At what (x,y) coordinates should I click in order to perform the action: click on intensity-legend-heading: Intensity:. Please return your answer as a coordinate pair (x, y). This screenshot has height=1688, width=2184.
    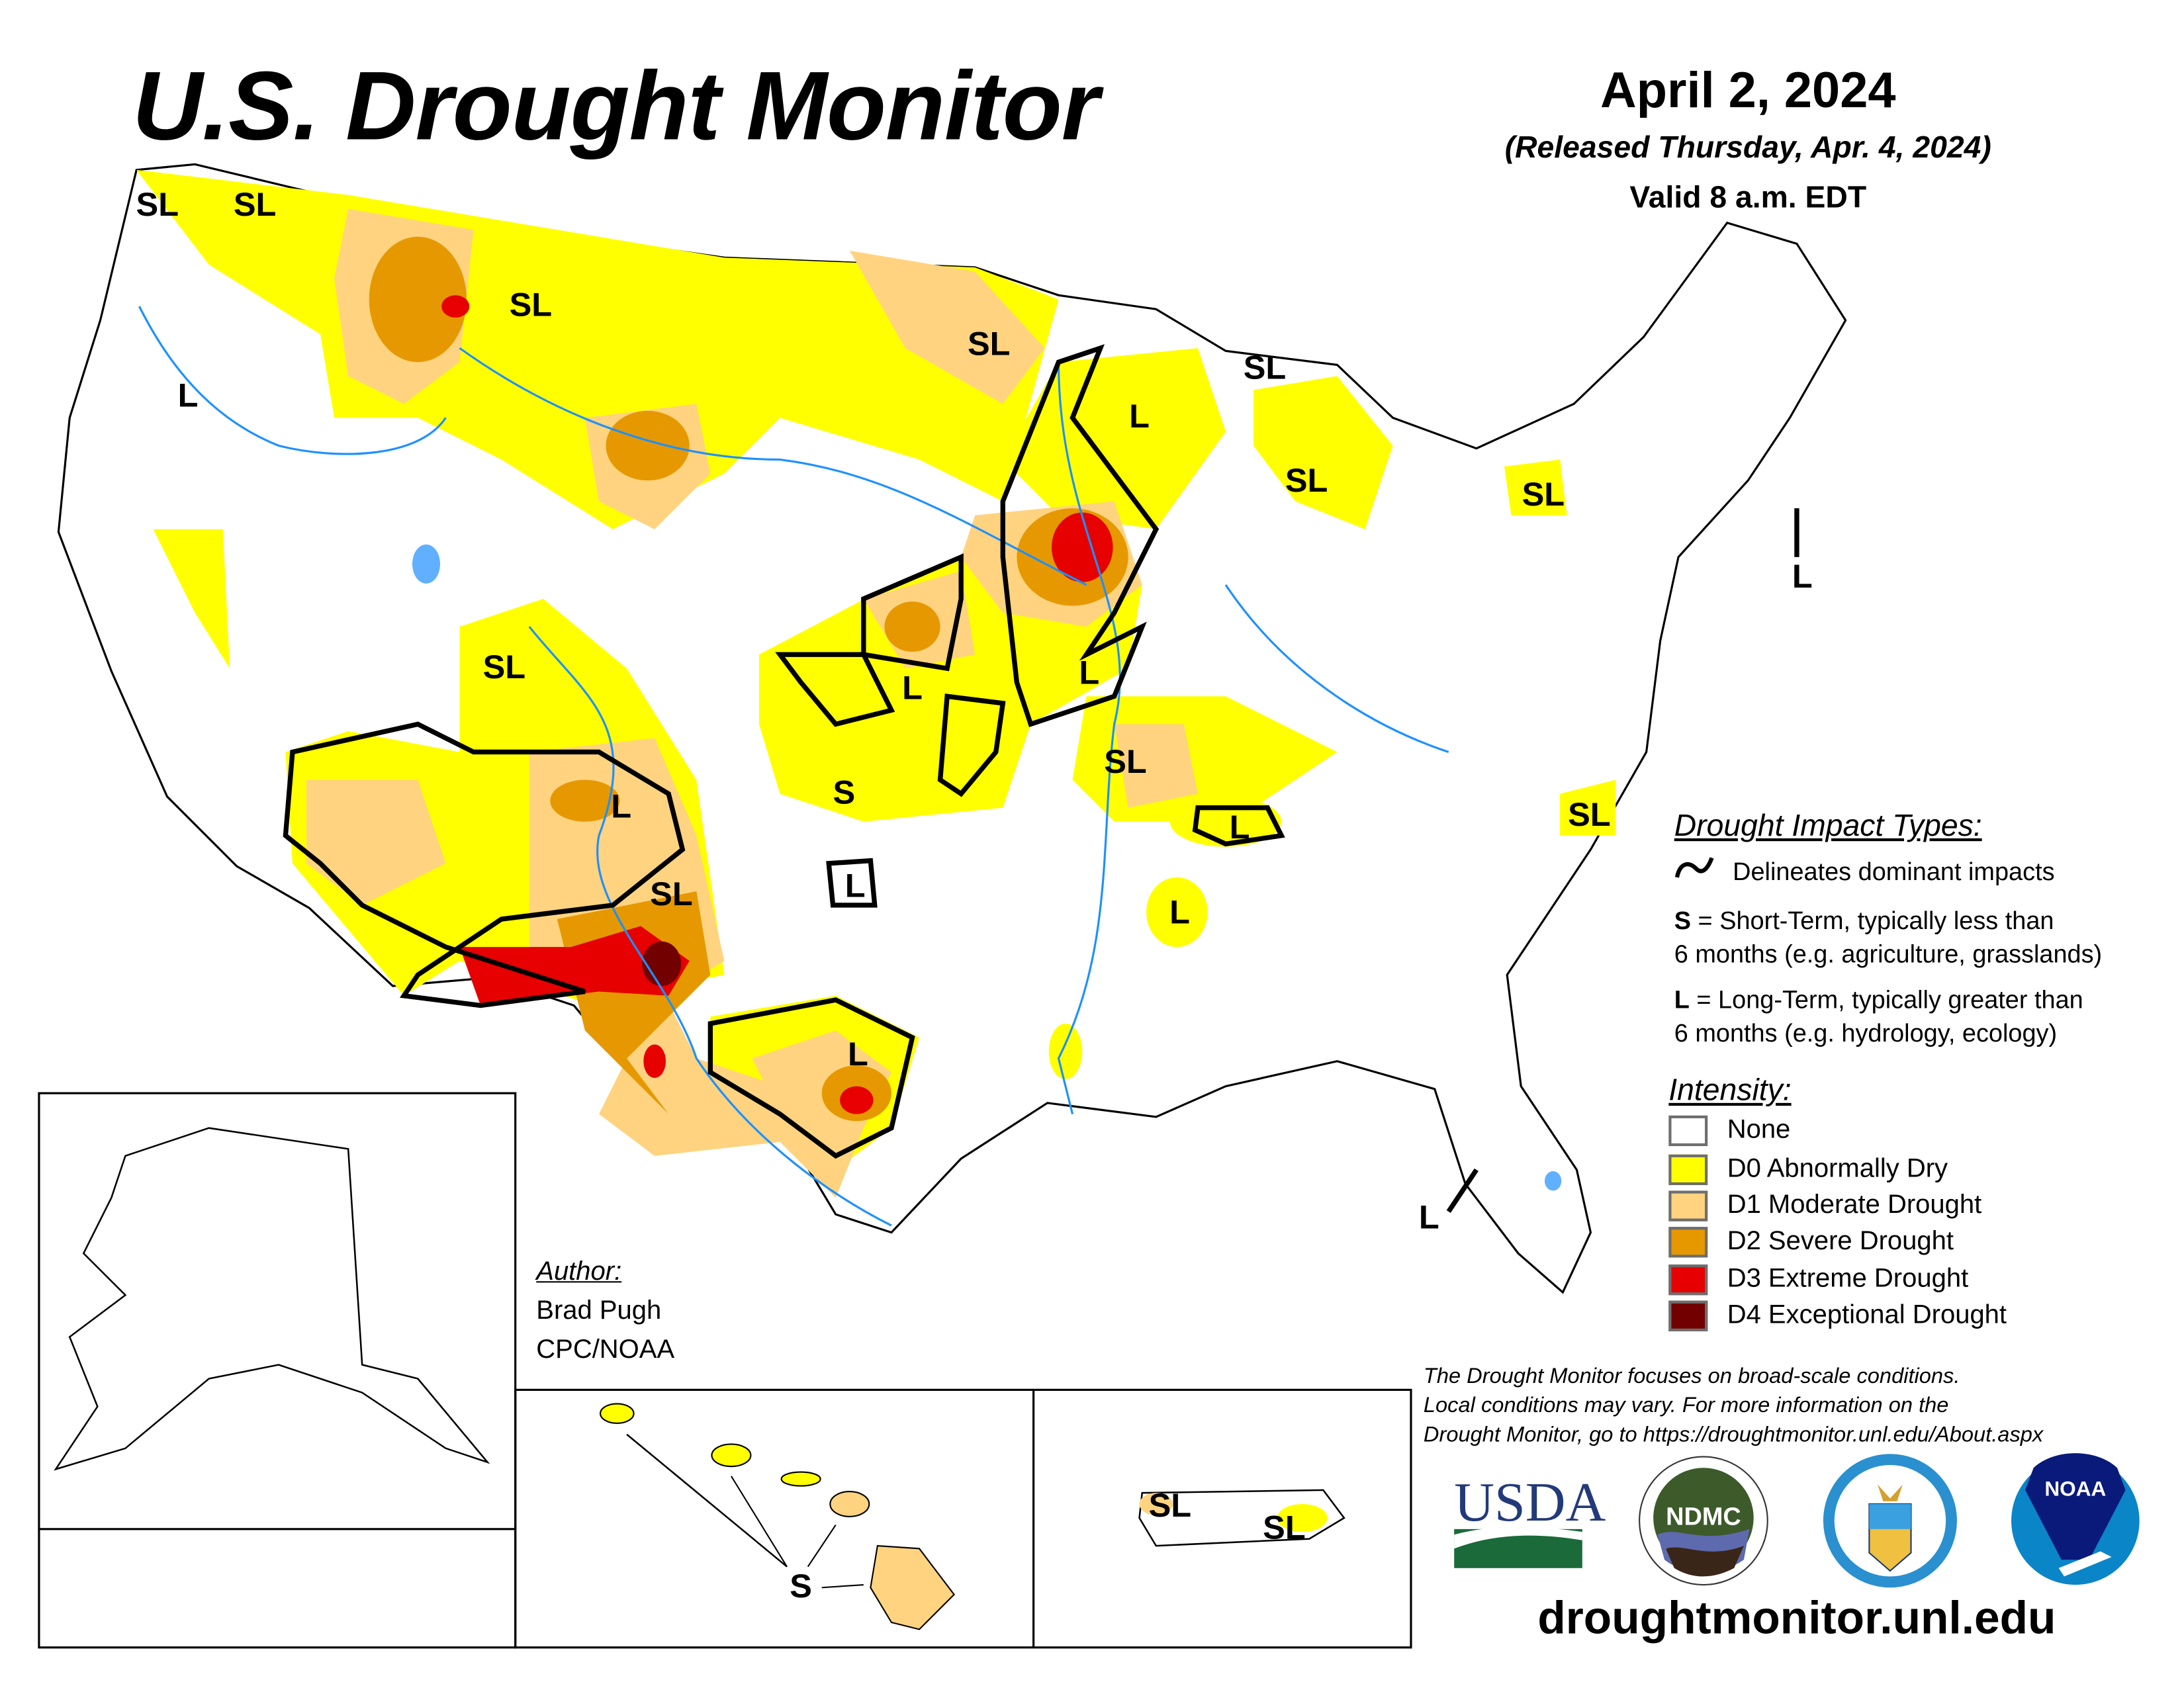
    Looking at the image, I should click on (1730, 1090).